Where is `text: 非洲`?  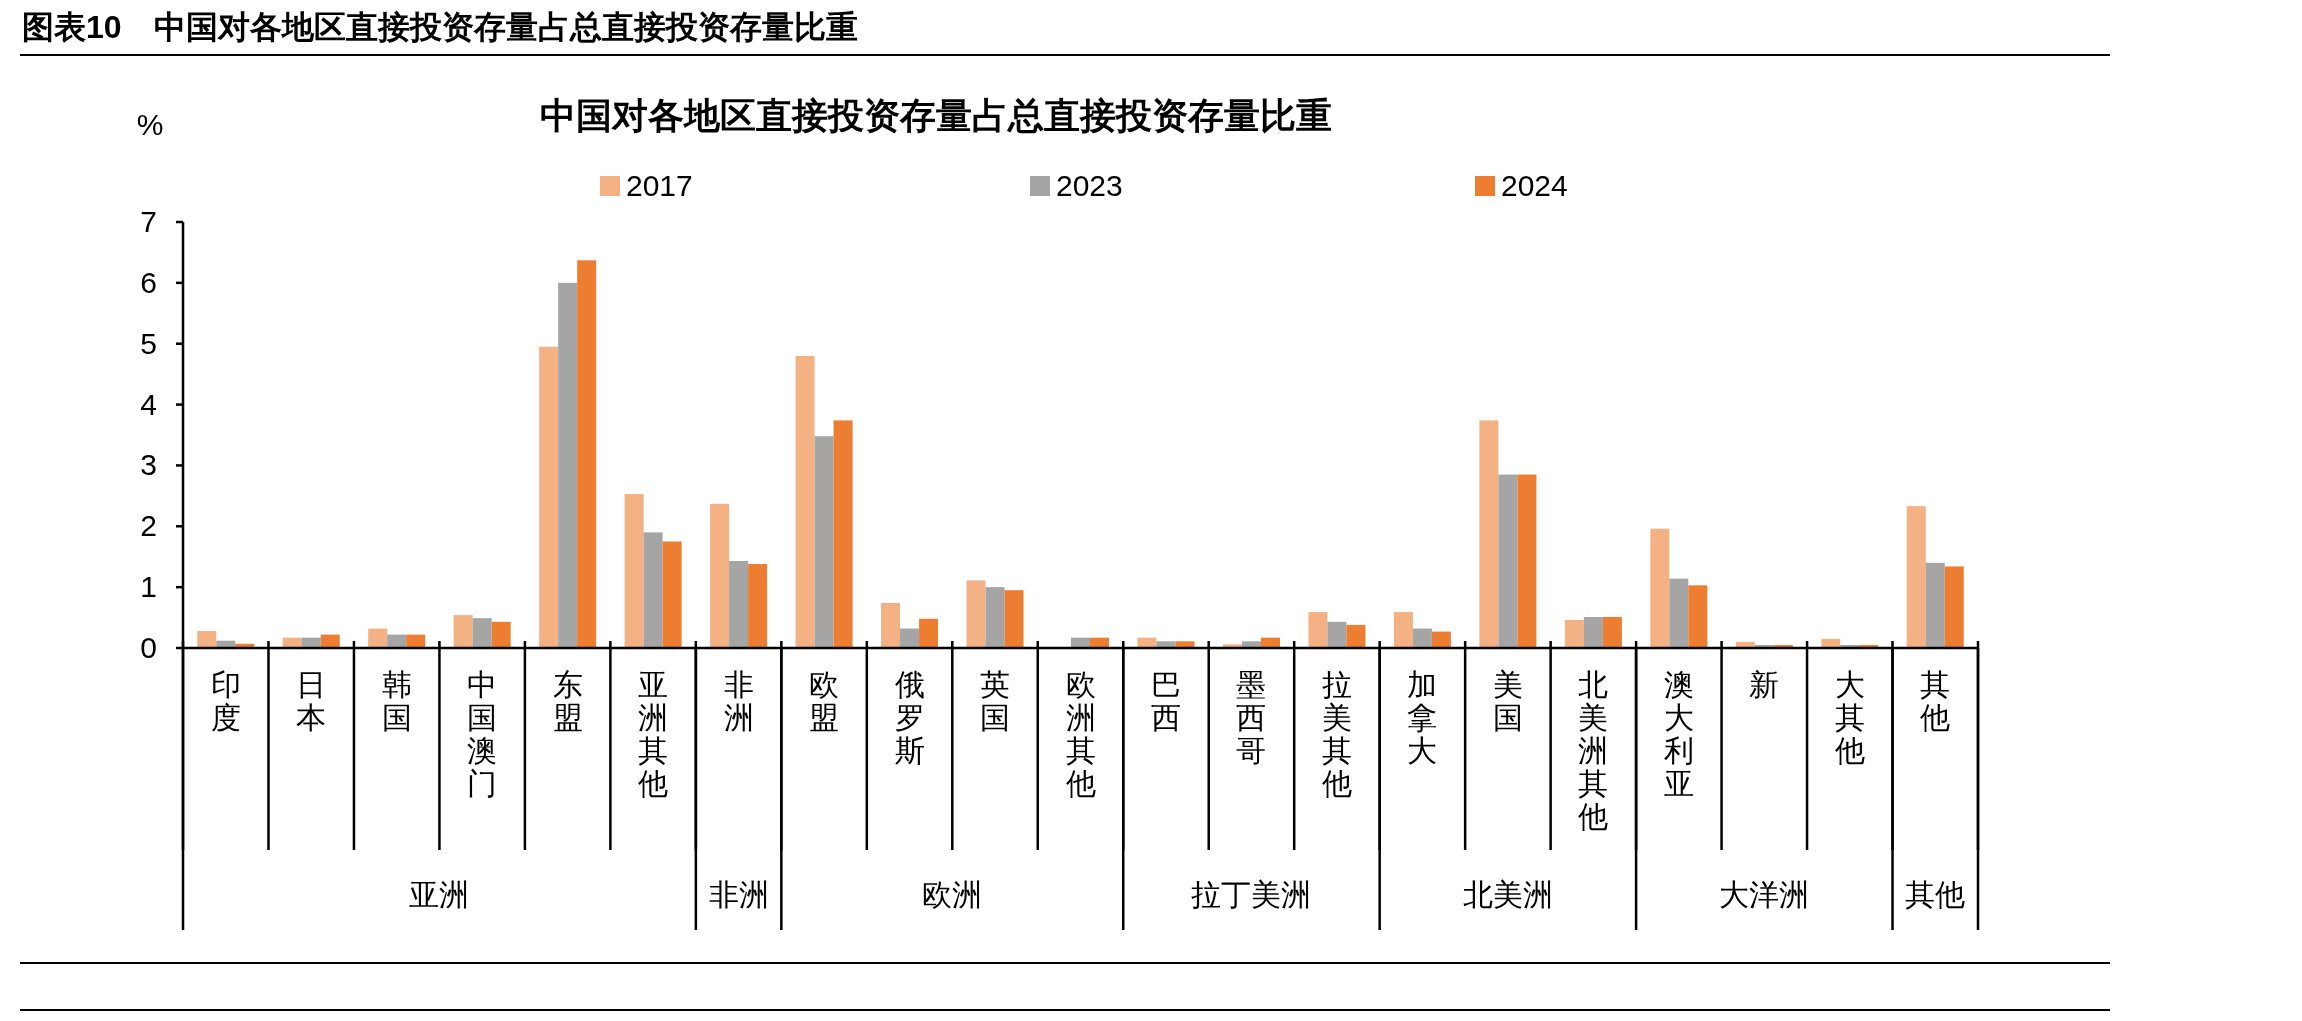 text: 非洲 is located at coordinates (738, 894).